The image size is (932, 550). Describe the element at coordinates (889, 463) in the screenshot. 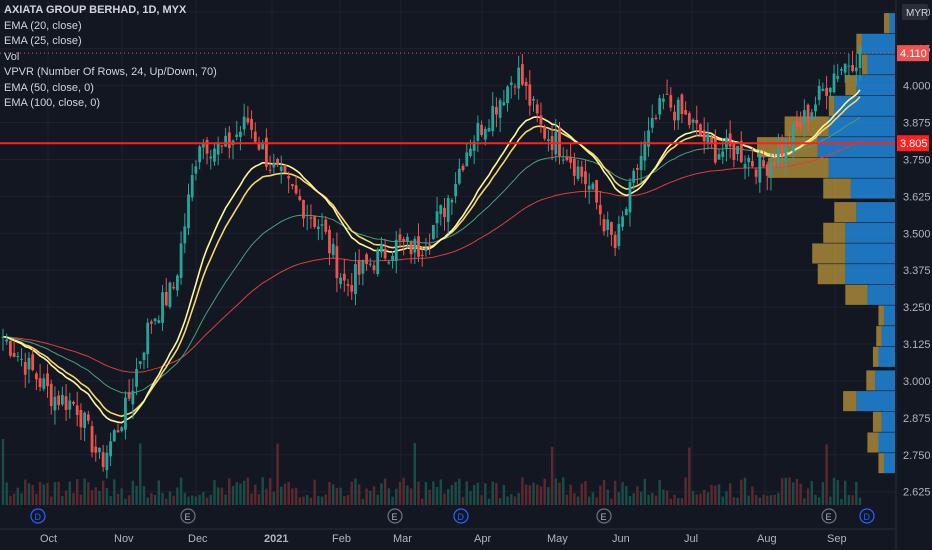

I see `vp-row-up` at that location.